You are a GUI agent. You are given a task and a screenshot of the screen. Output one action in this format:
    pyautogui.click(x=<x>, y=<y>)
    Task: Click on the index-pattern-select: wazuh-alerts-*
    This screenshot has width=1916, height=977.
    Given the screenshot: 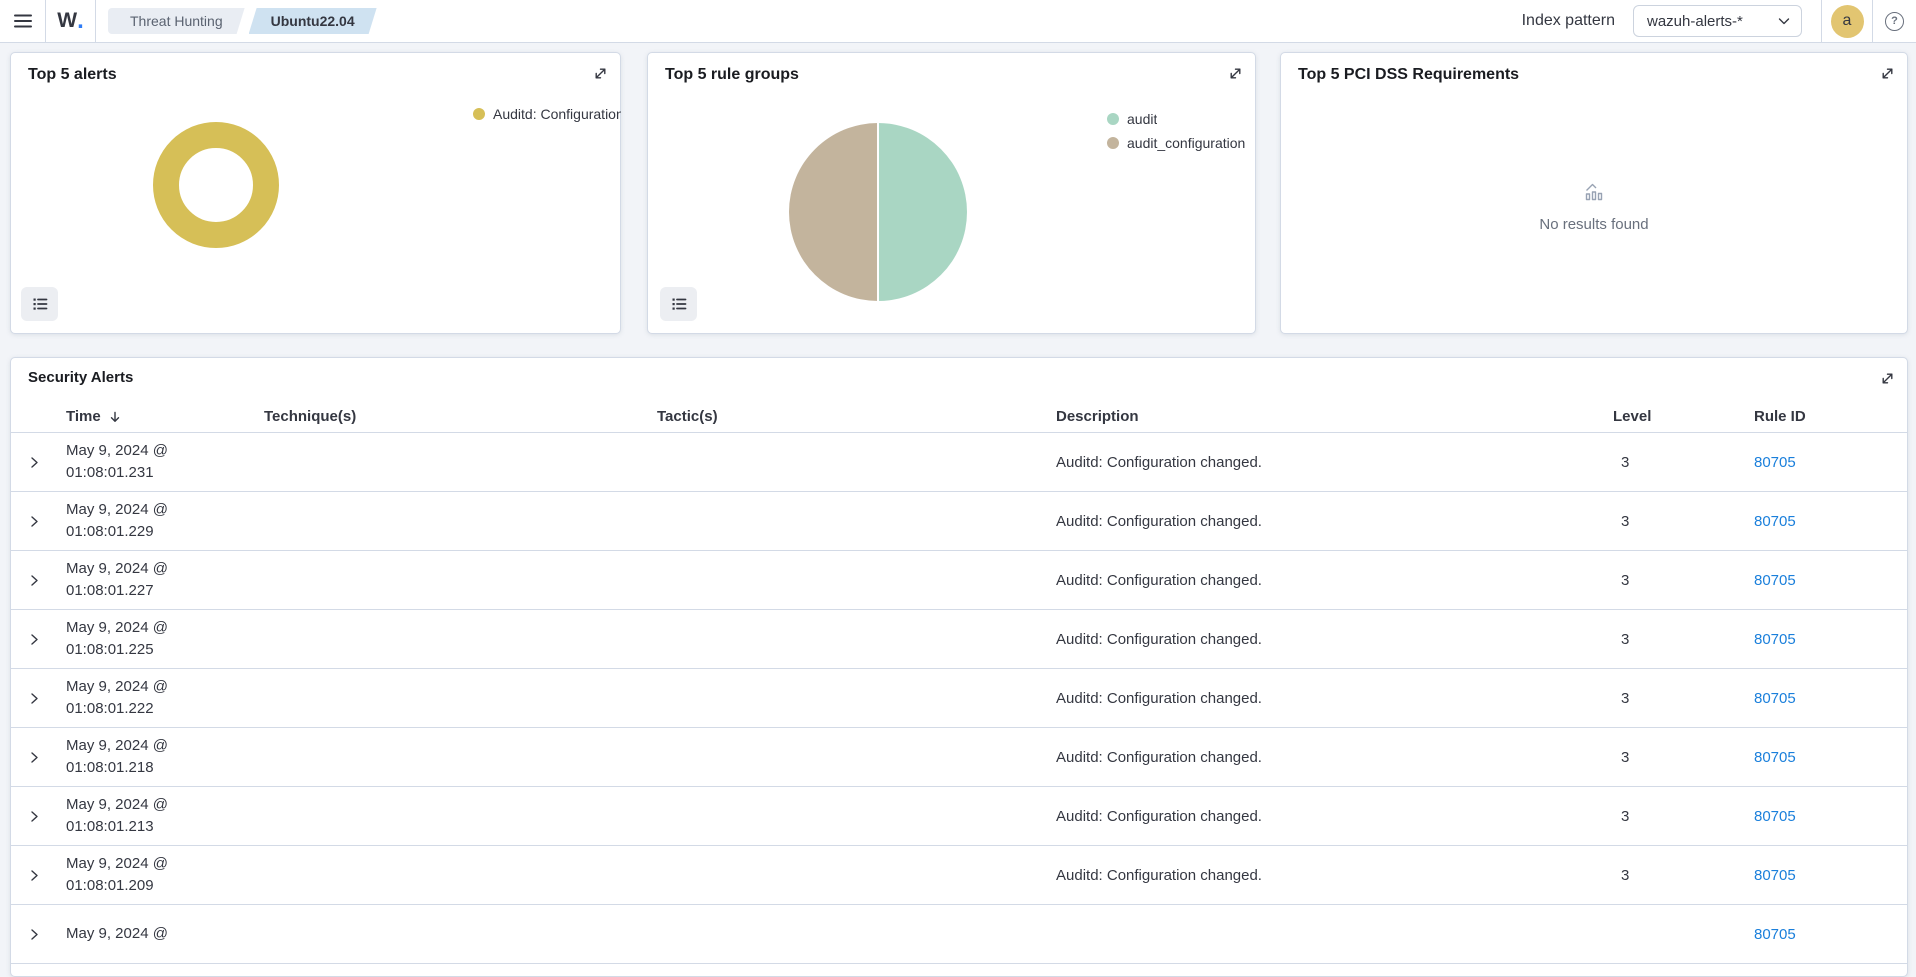 What is the action you would take?
    pyautogui.click(x=1717, y=21)
    